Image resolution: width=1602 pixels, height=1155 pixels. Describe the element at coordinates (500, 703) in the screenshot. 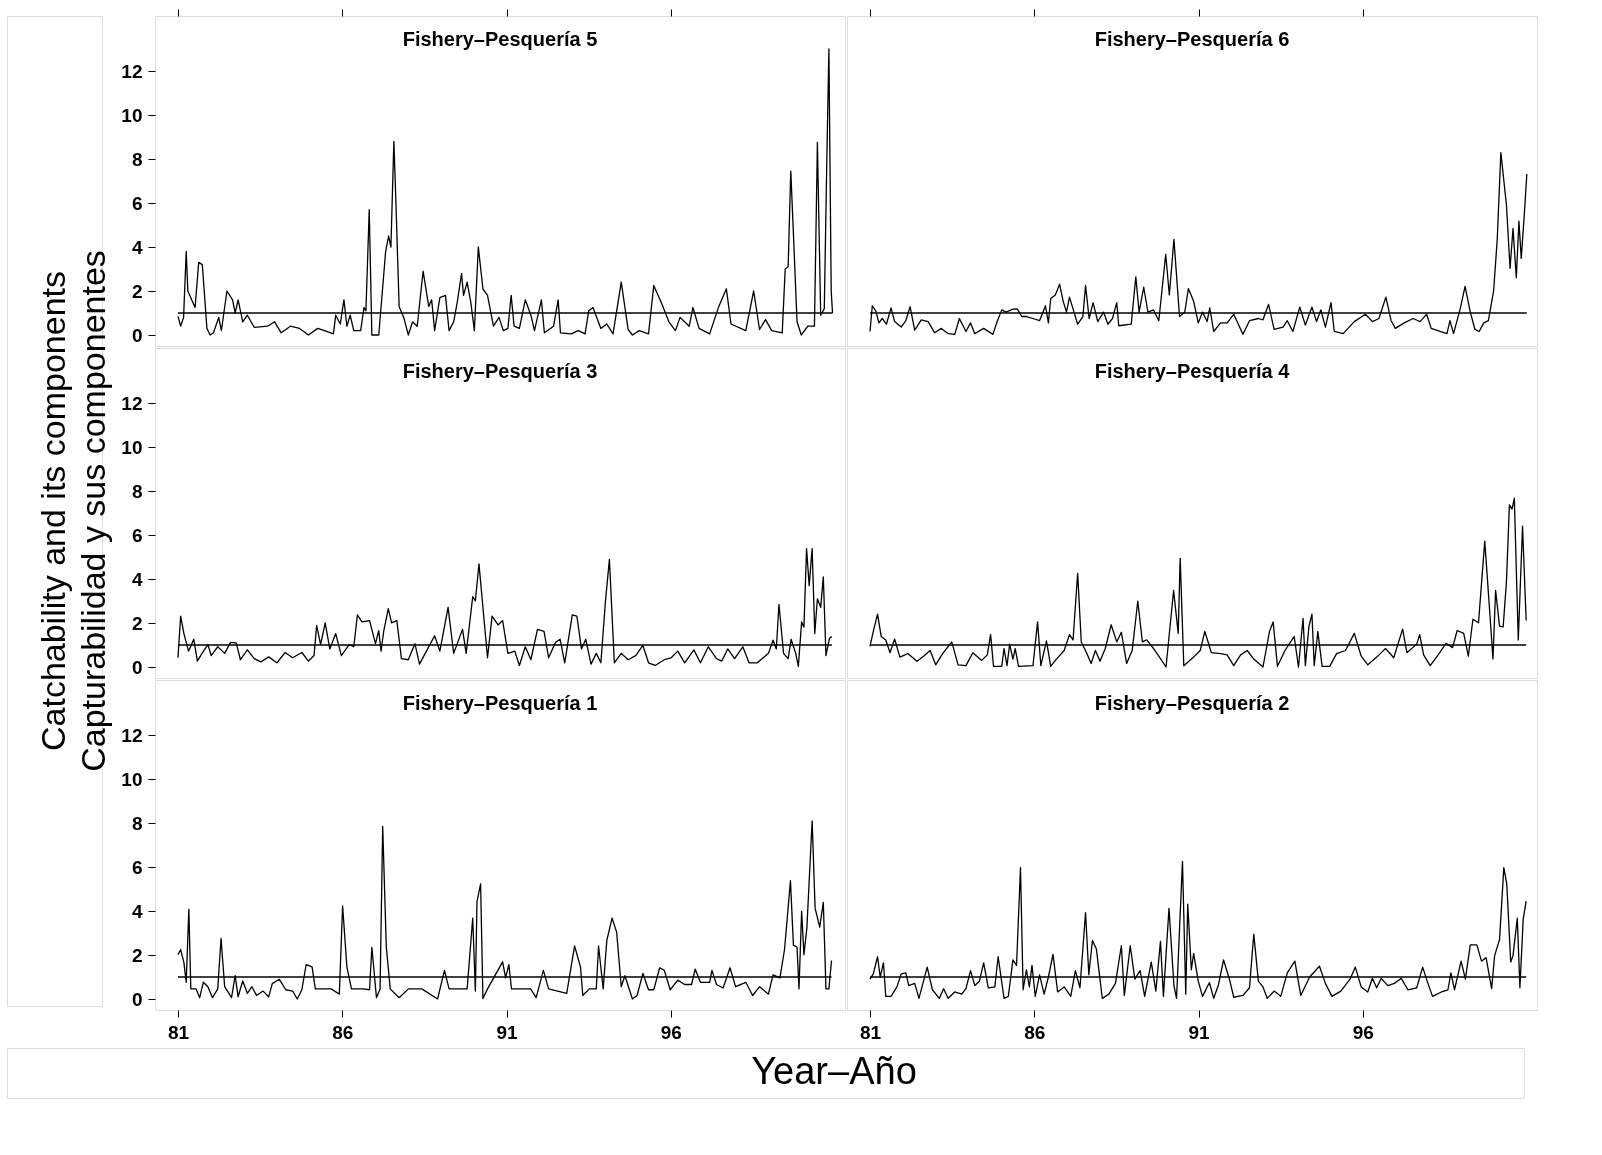

I see `text: Fishery–Pesquería 1` at that location.